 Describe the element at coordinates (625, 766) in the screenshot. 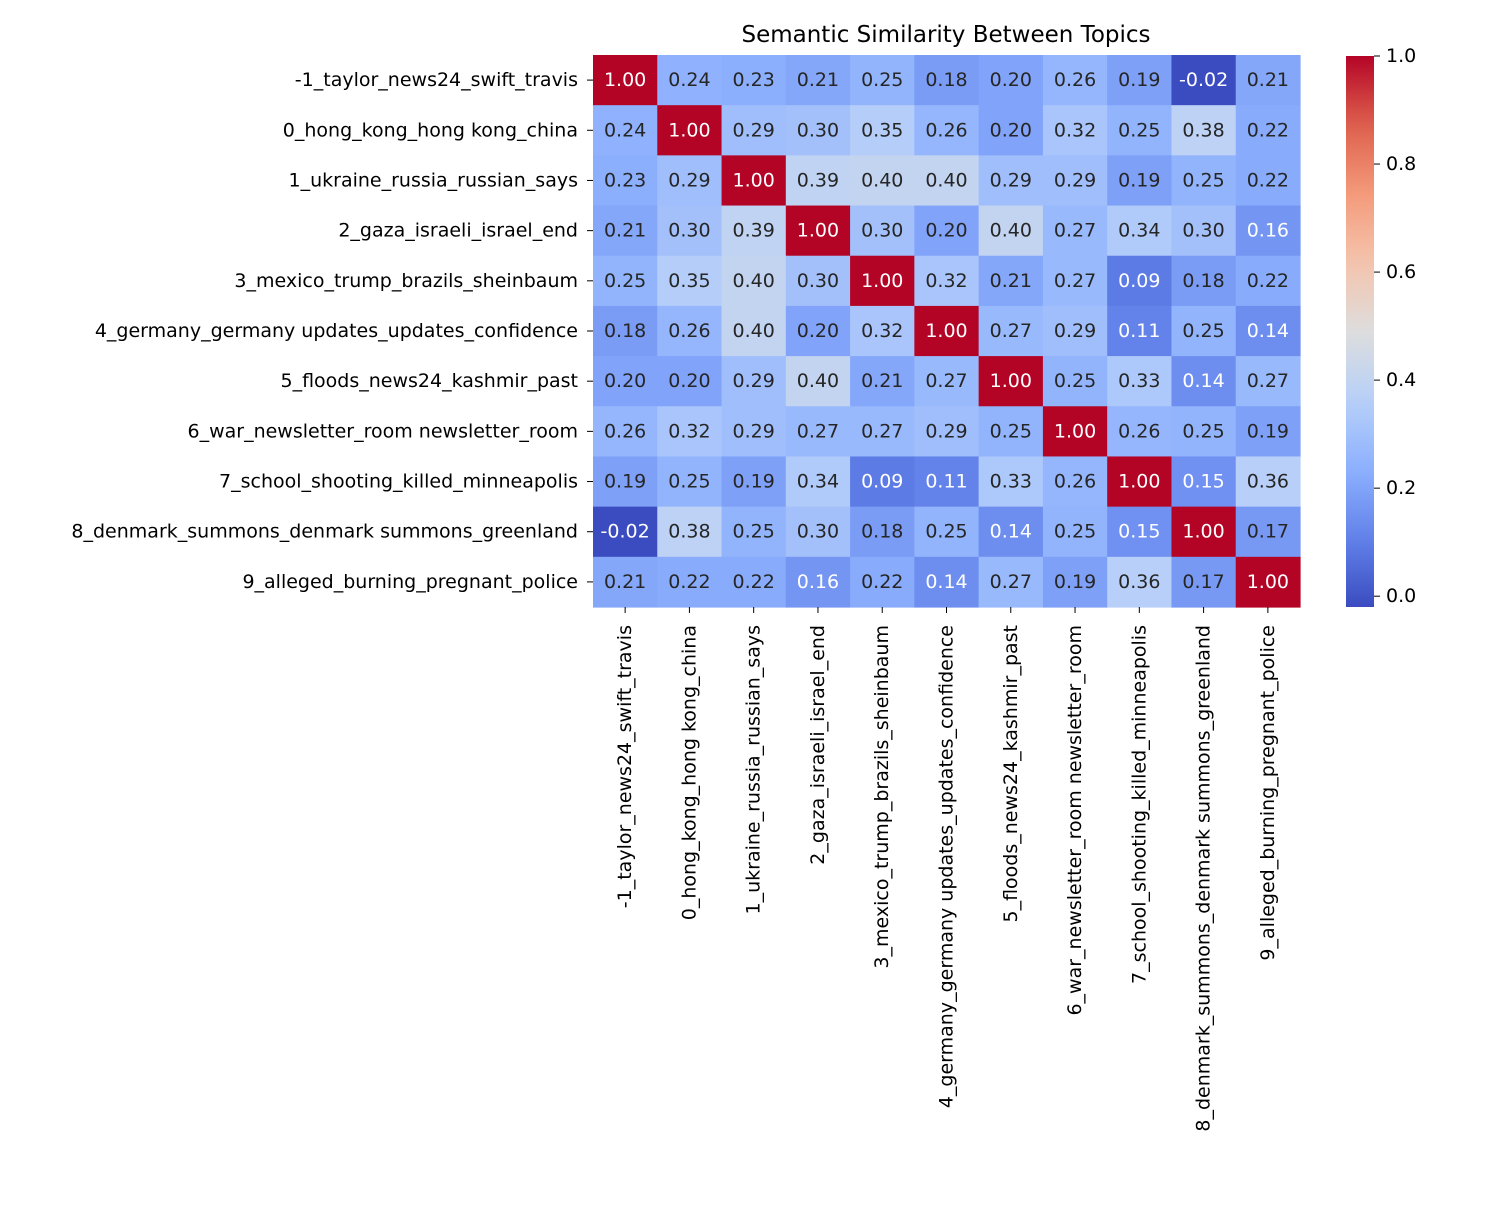

I see `x-tick-label: -1_taylor_news24_swift_travis` at that location.